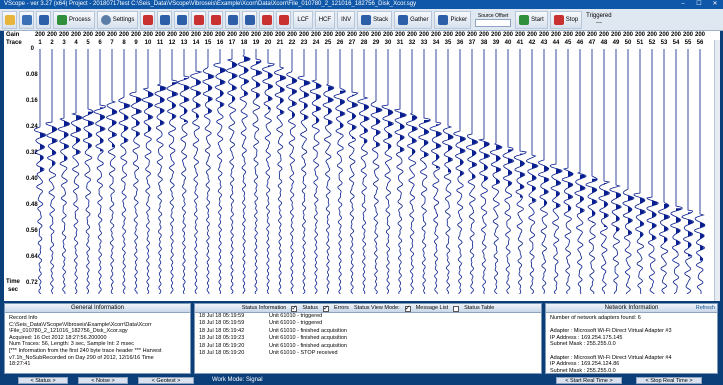  I want to click on trace-number: 10, so click(148, 43).